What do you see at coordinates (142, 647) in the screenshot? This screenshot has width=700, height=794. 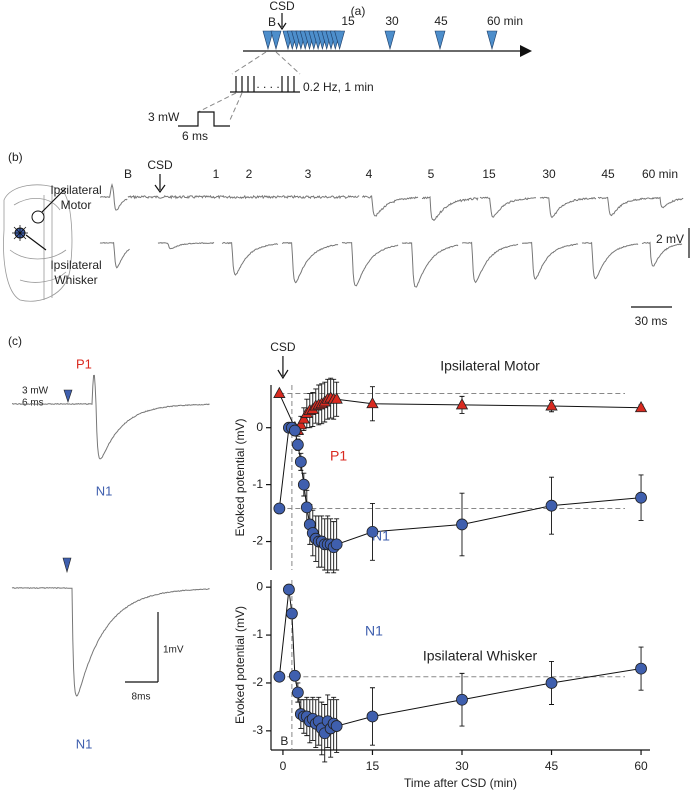 I see `scale-bars` at bounding box center [142, 647].